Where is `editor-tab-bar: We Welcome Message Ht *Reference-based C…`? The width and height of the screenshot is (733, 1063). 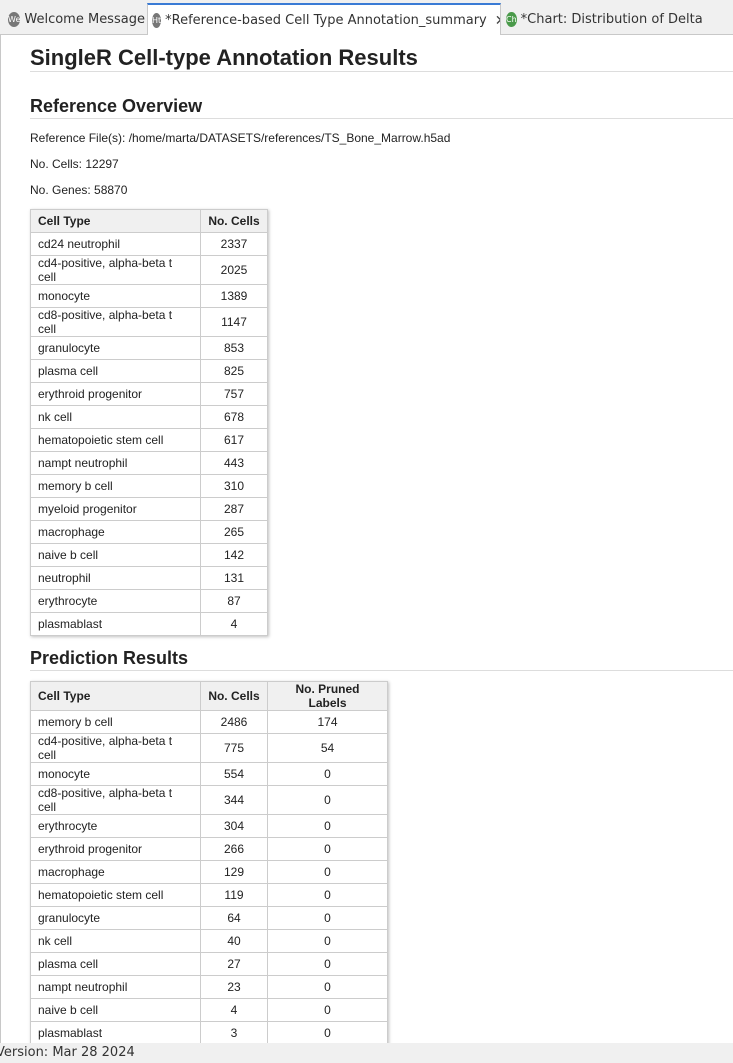
editor-tab-bar: We Welcome Message Ht *Reference-based C… is located at coordinates (366, 18).